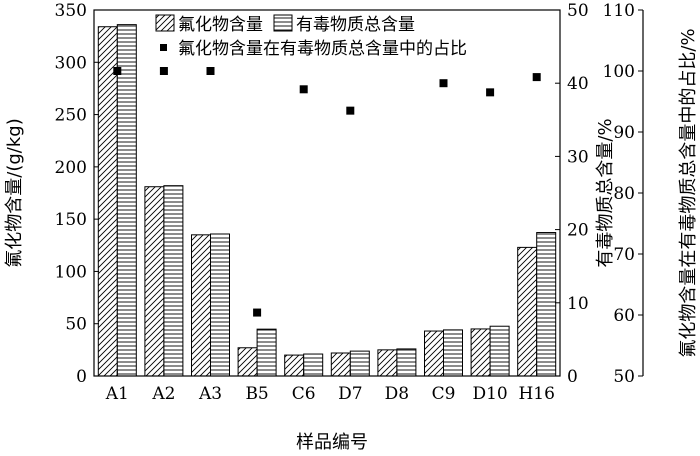 The height and width of the screenshot is (456, 700). I want to click on bar-toxic-D8, so click(406, 362).